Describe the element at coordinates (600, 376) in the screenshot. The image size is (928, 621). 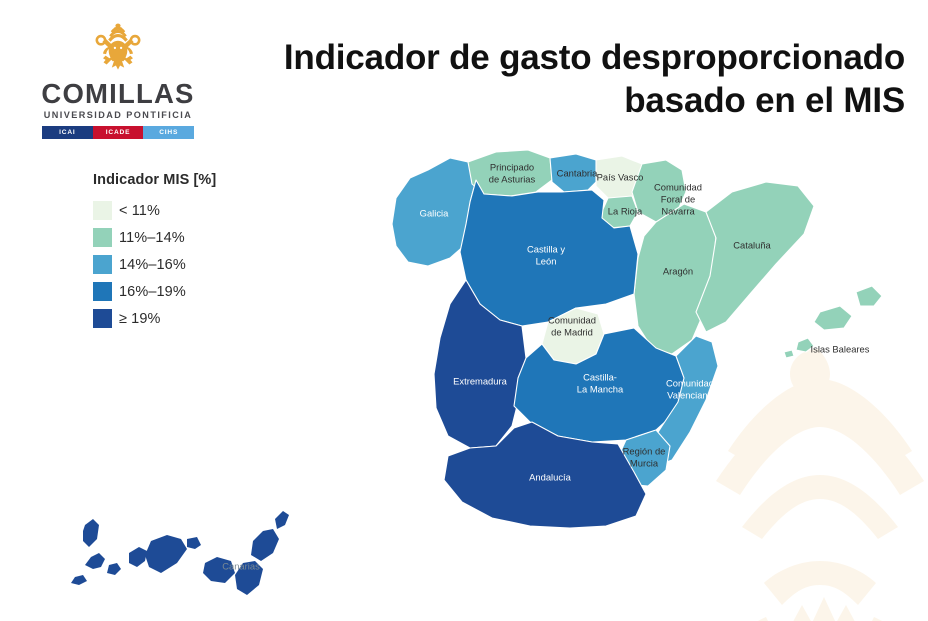
I see `map-label-clm-1: Castilla-` at that location.